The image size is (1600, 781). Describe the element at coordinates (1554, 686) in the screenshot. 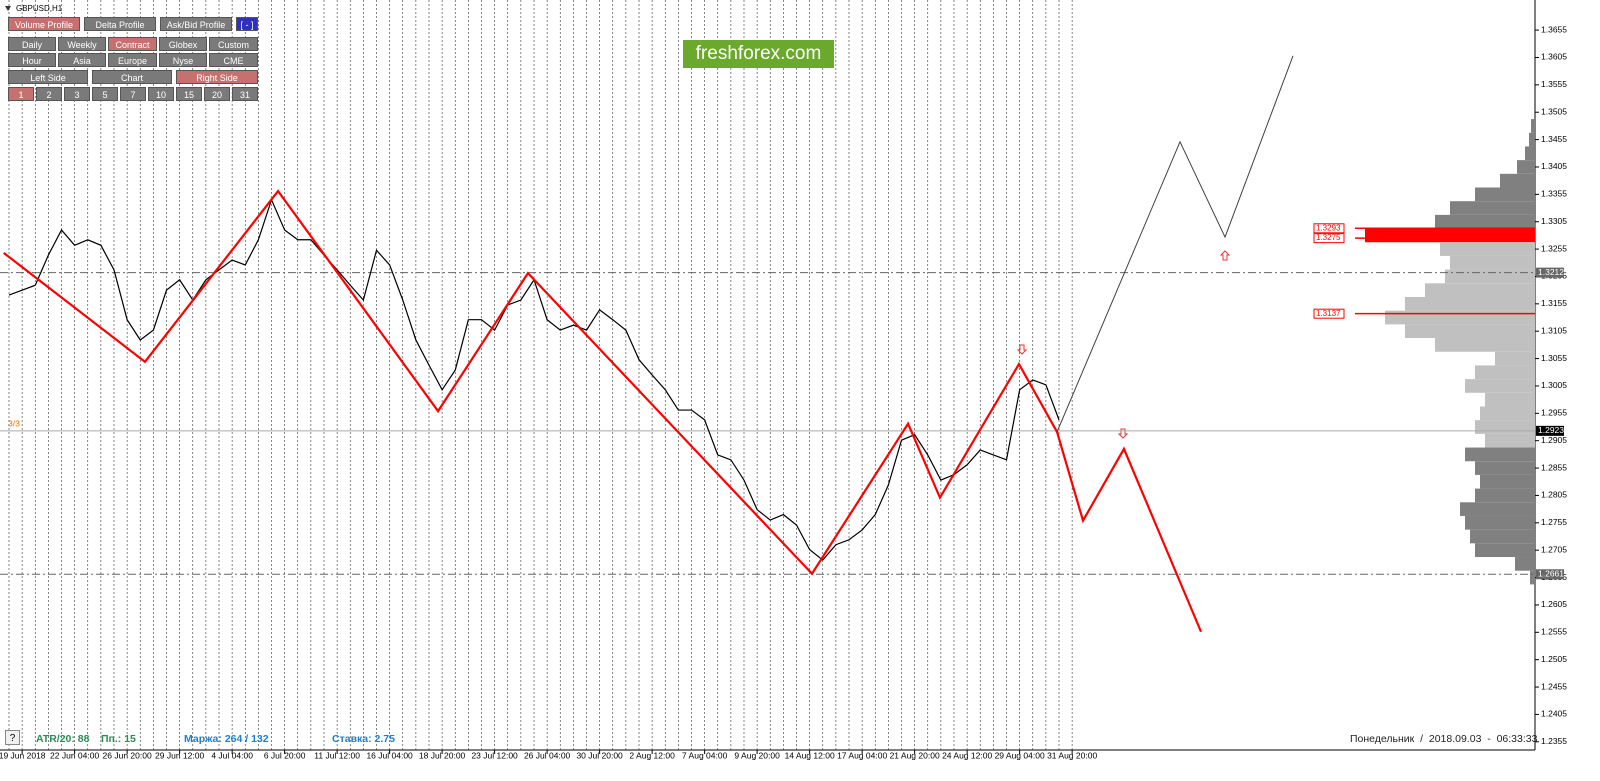

I see `y-tick-label: 1.2455` at that location.